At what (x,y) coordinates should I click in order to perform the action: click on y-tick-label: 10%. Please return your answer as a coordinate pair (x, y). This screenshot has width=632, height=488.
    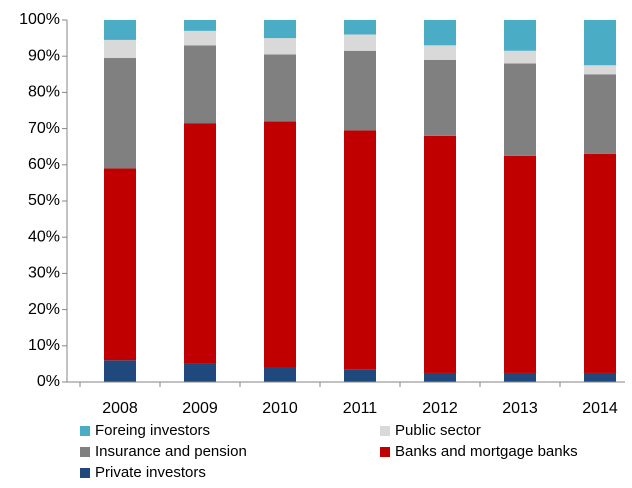
    Looking at the image, I should click on (44, 345).